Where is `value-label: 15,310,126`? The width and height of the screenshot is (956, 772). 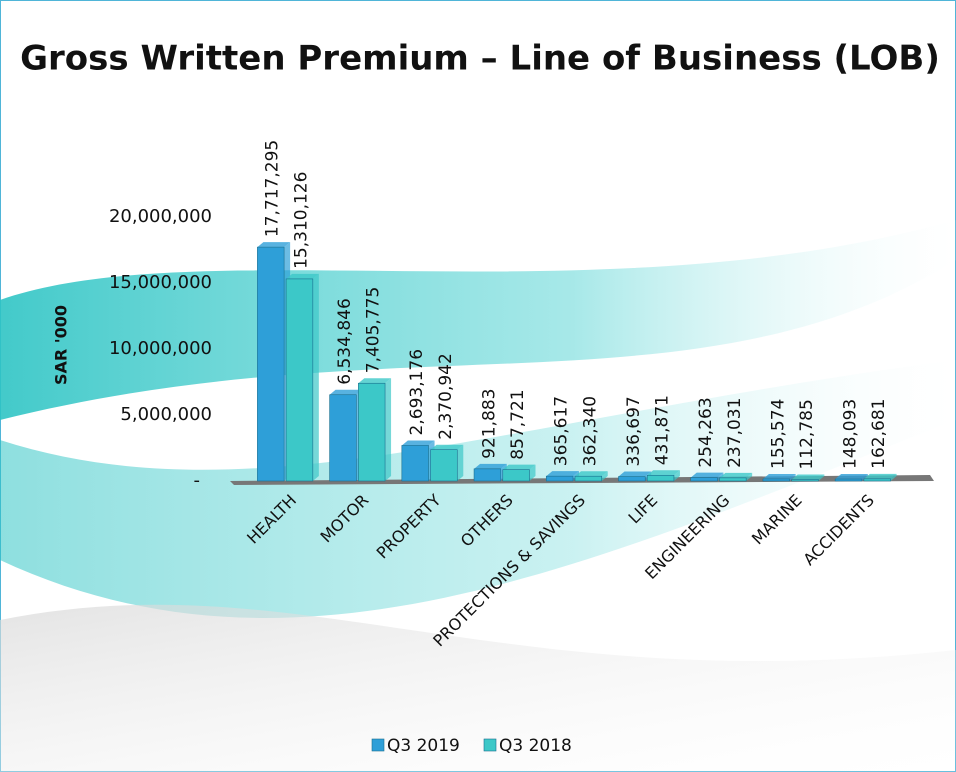
value-label: 15,310,126 is located at coordinates (301, 220).